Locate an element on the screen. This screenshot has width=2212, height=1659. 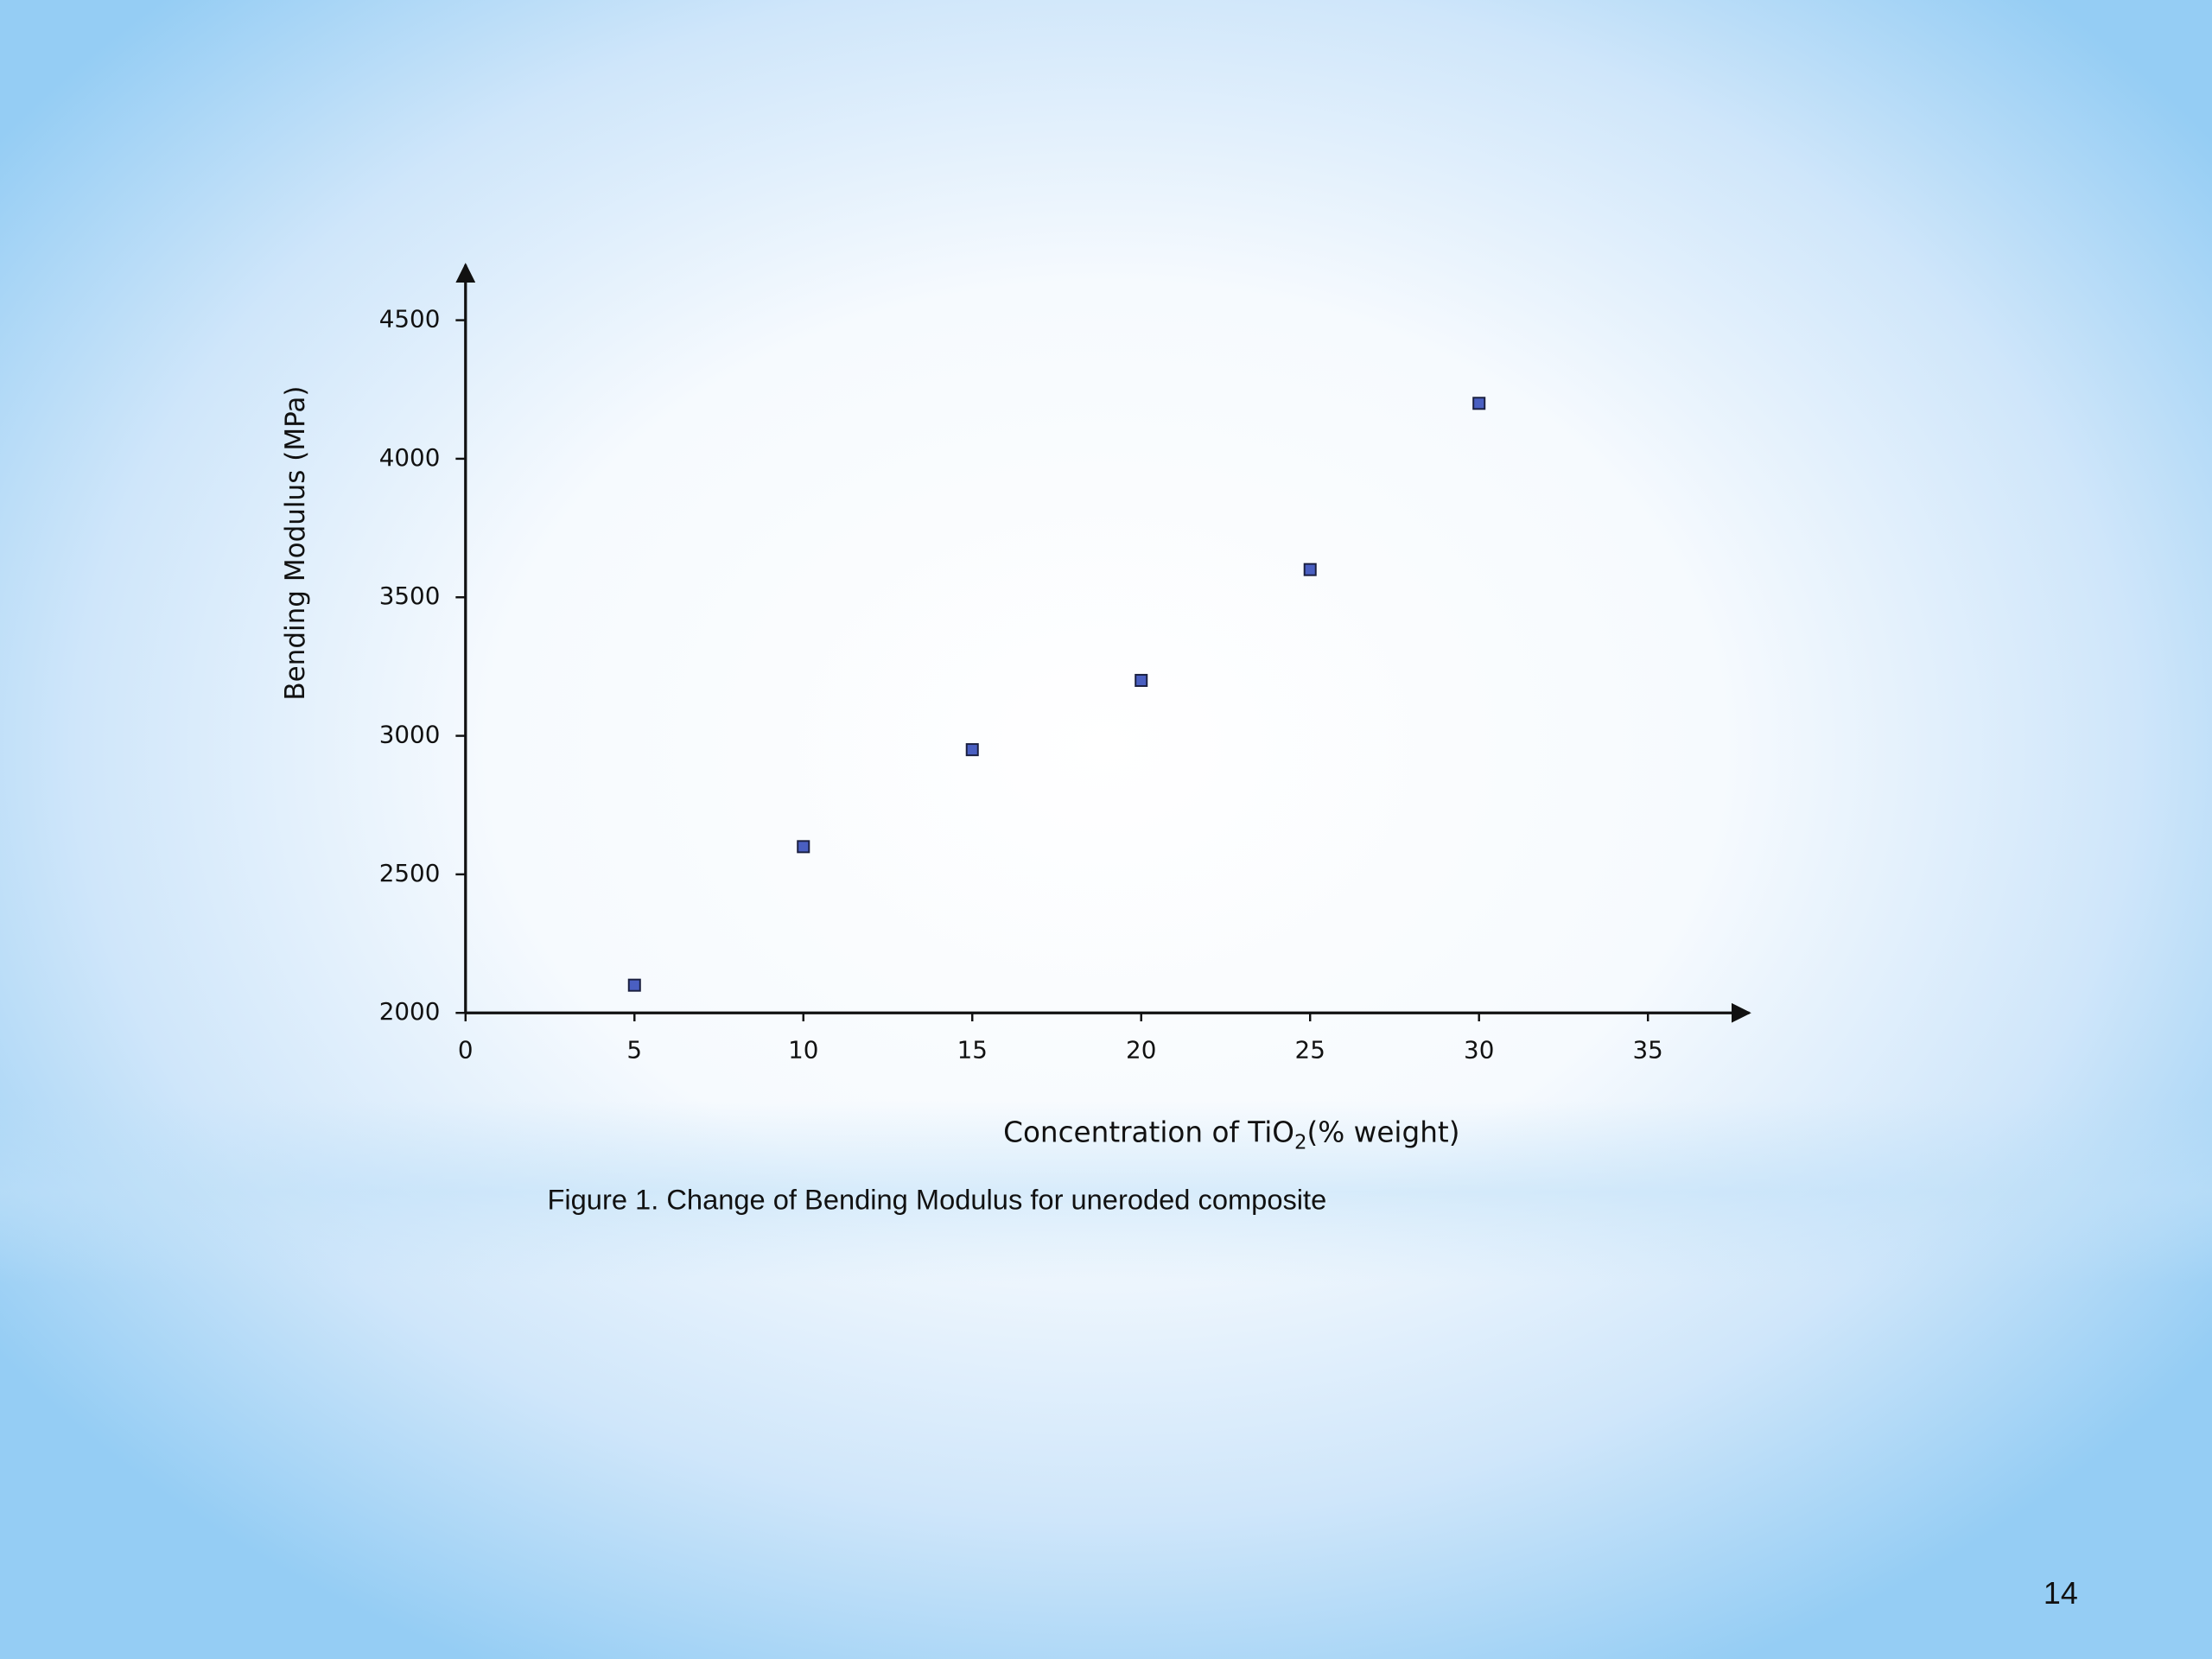
x-axis-label: Concentration of TiO2(% weight) is located at coordinates (1231, 1135).